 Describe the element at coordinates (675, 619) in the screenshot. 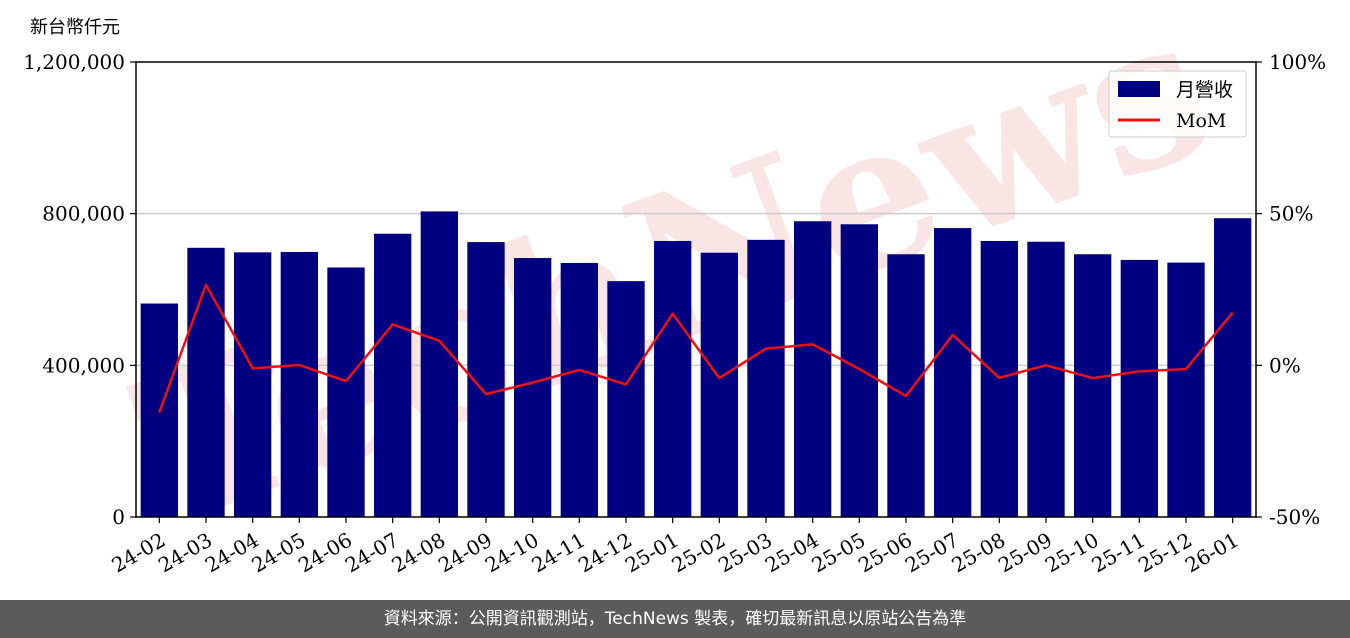

I see `footer-source: 資料來源：公開資訊觀測站，TechNews 製表，確切最新訊息以原站公告為準` at that location.